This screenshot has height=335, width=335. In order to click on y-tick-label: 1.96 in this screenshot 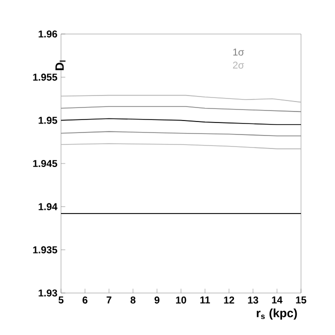, I will do `click(48, 34)`.